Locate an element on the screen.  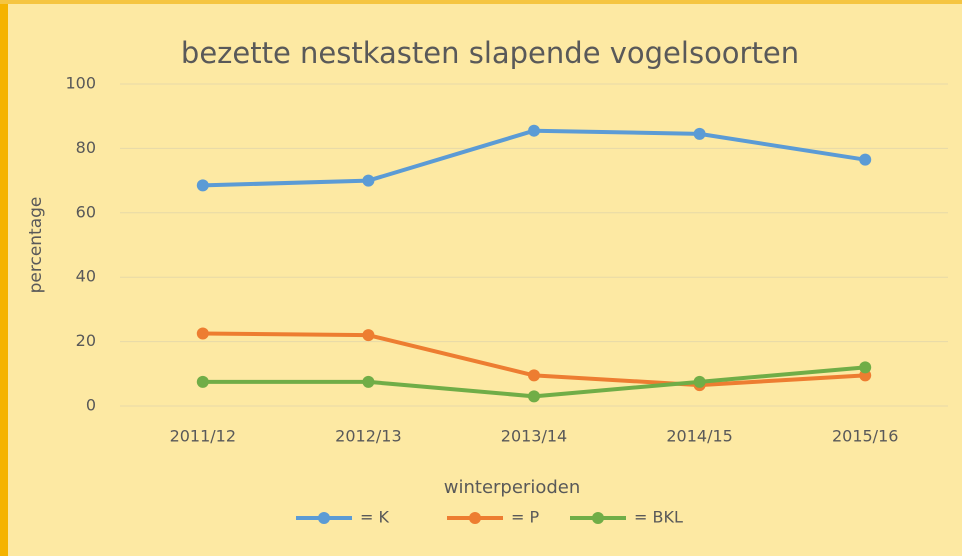
x-tick-label: 2011/12 is located at coordinates (203, 436).